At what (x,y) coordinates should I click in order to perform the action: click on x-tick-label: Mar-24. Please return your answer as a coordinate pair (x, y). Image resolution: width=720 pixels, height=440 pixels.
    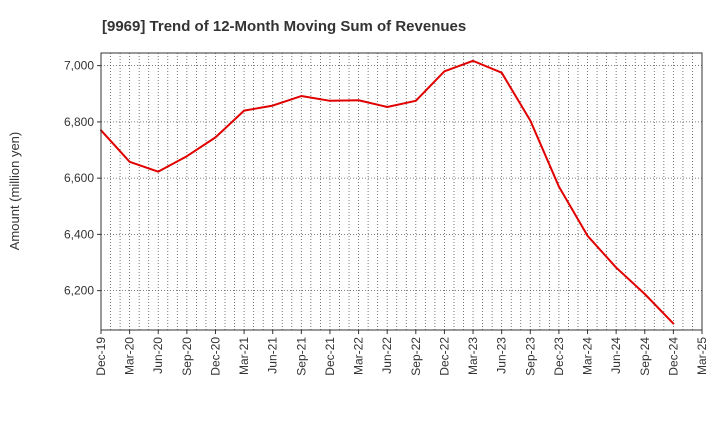
    Looking at the image, I should click on (588, 356).